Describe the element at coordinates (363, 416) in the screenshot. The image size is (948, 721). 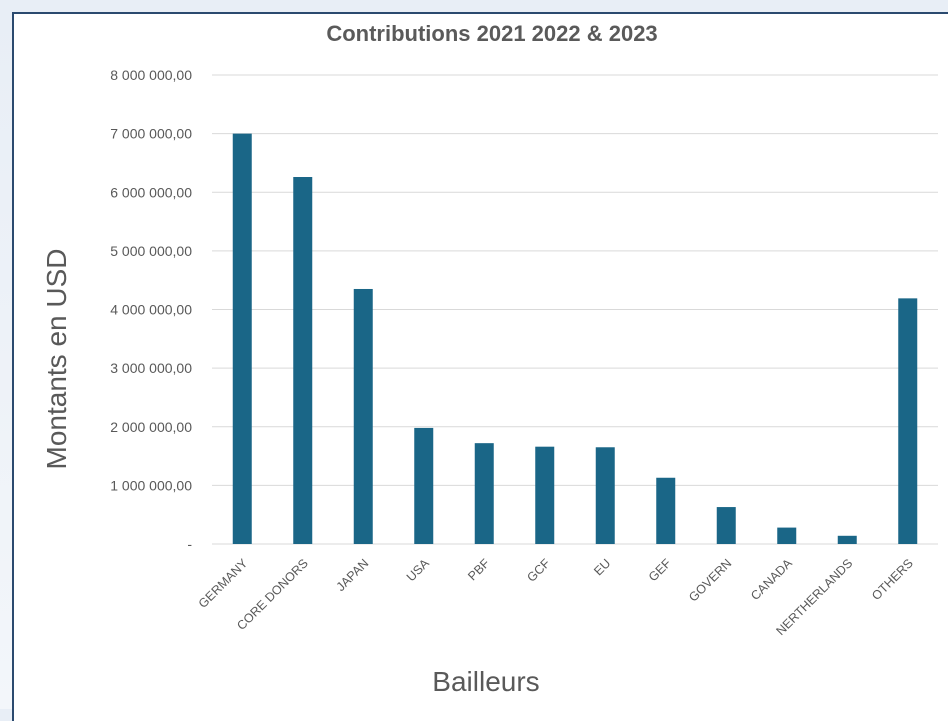
I see `bar-japan` at that location.